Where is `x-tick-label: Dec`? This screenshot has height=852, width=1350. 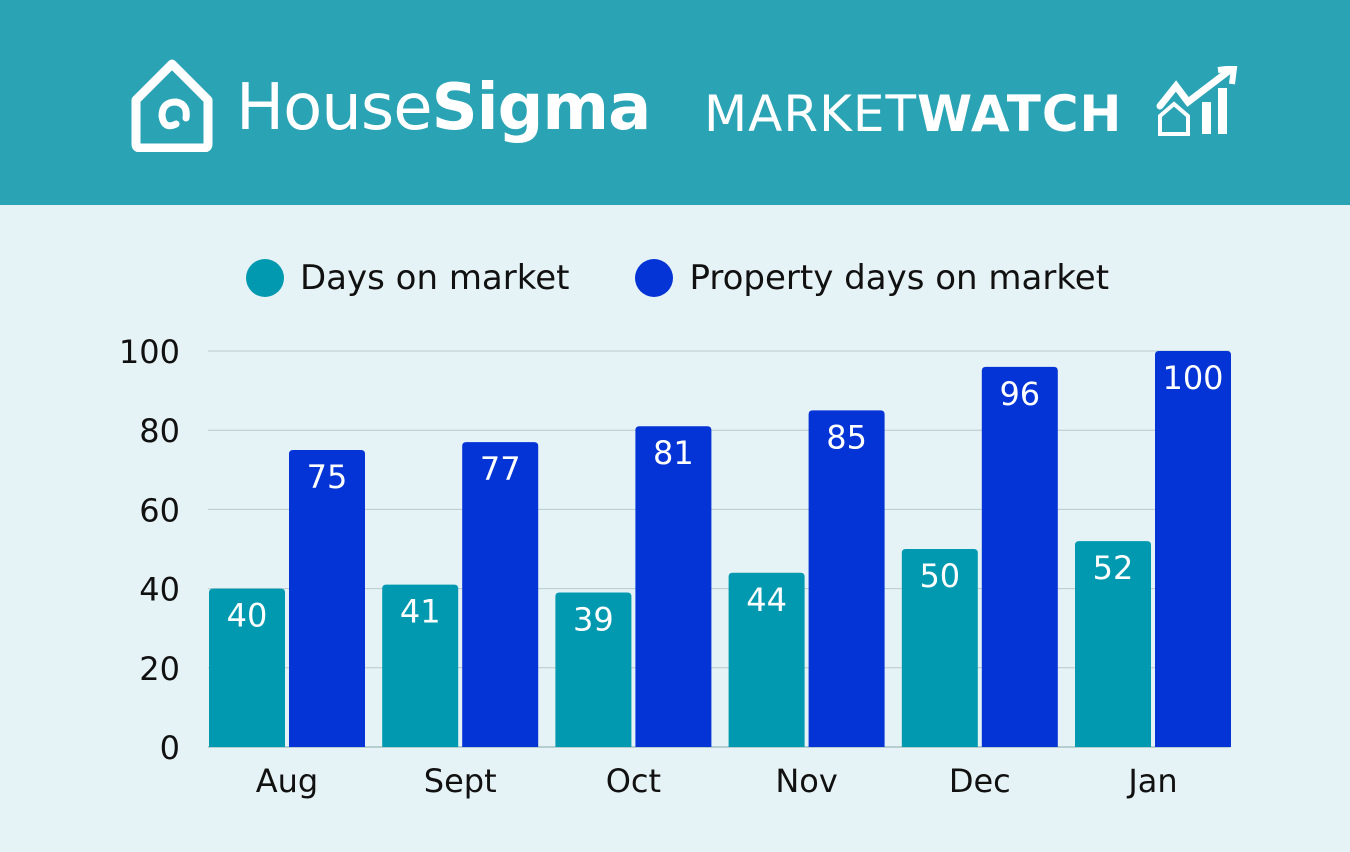
x-tick-label: Dec is located at coordinates (980, 781).